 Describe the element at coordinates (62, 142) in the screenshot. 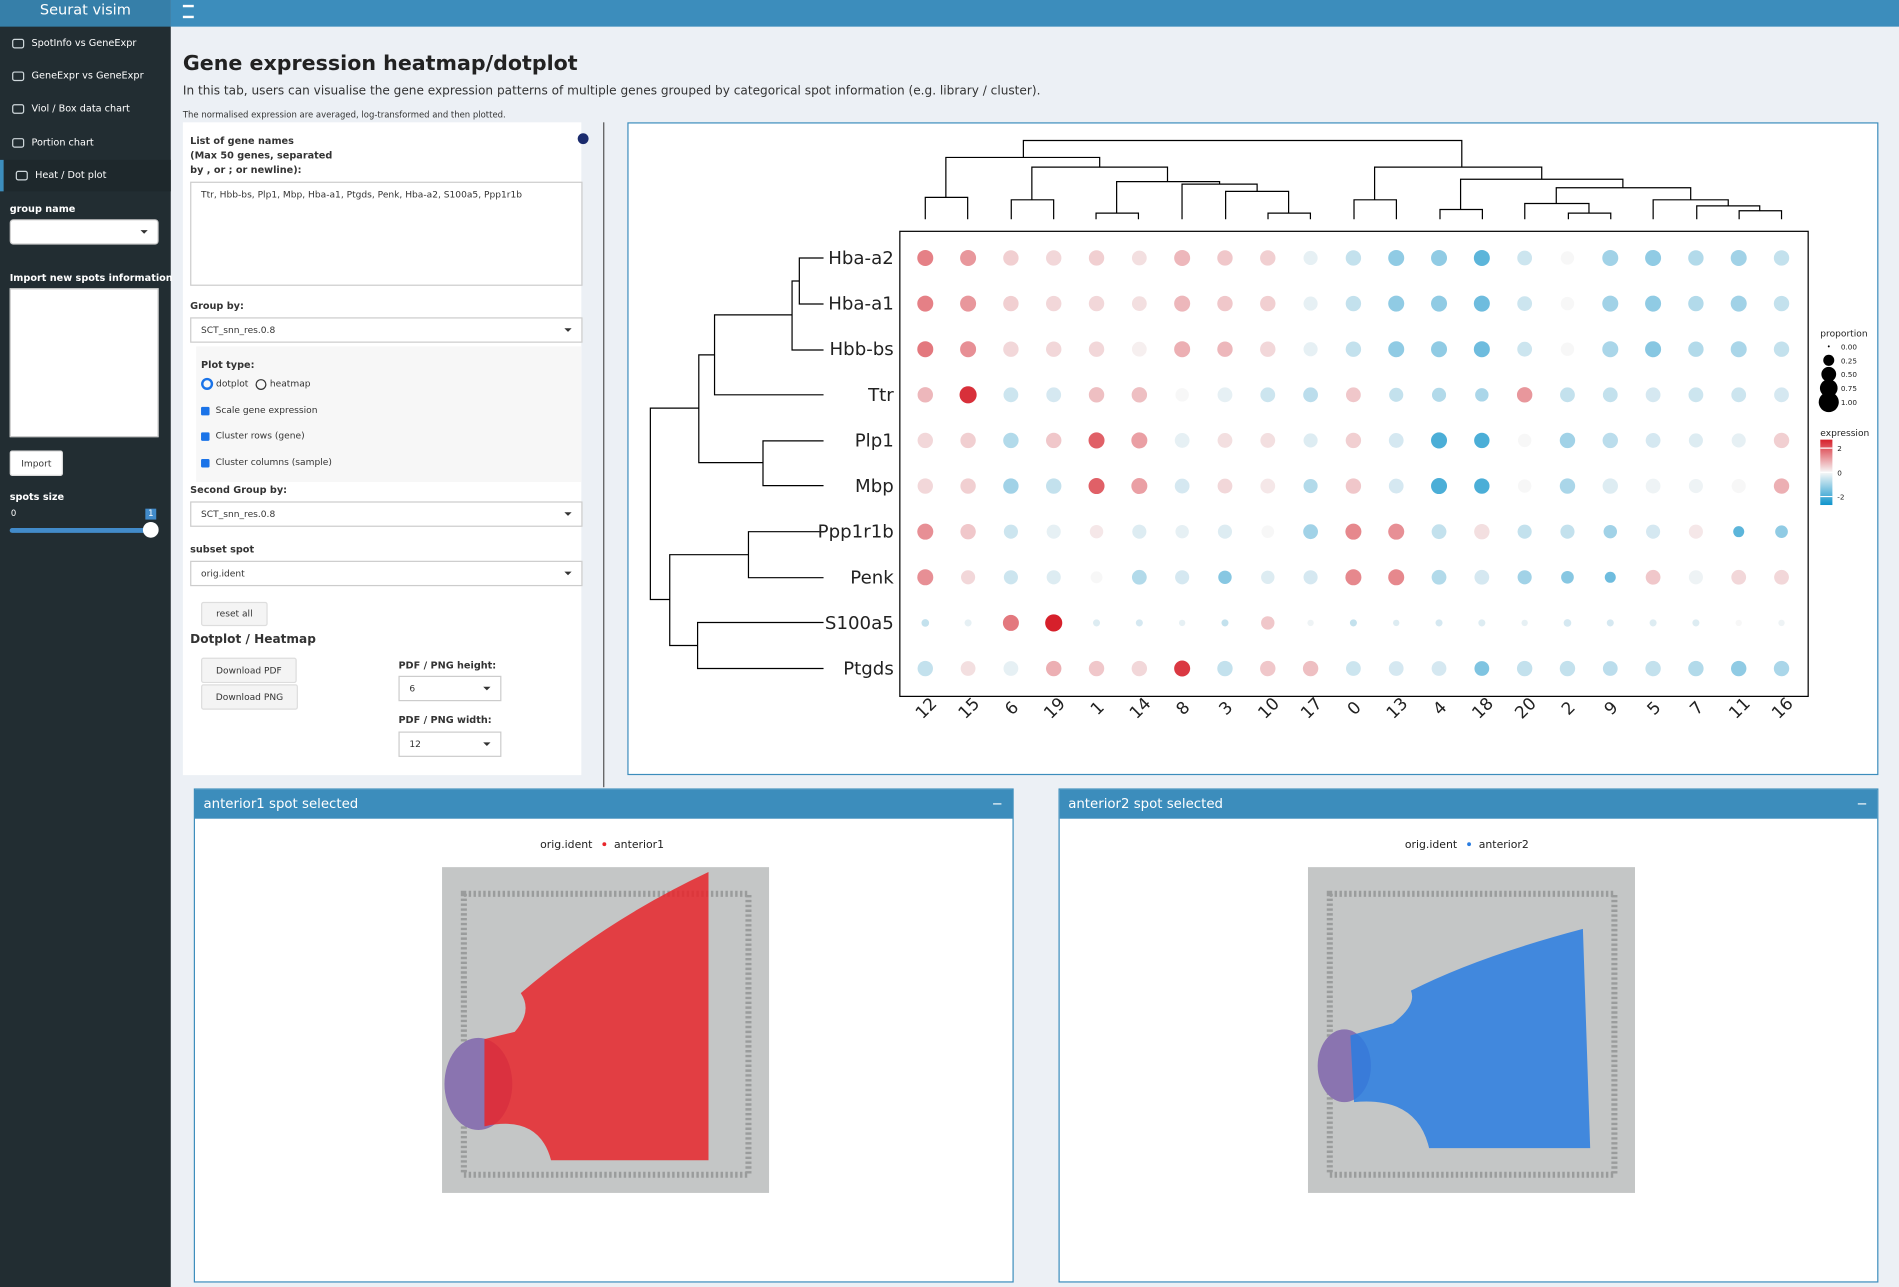

I see `menu-label: Portion chart` at that location.